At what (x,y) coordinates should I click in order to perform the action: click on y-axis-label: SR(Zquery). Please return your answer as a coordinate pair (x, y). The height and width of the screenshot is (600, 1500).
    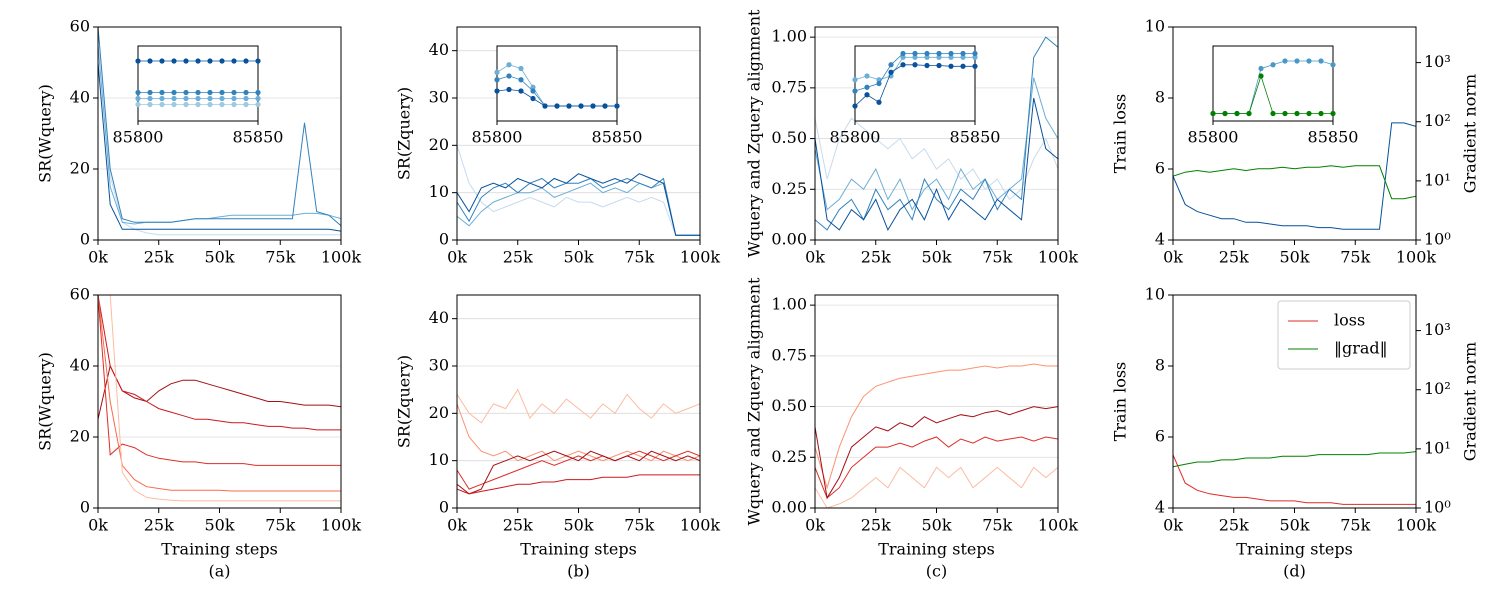
    Looking at the image, I should click on (404, 401).